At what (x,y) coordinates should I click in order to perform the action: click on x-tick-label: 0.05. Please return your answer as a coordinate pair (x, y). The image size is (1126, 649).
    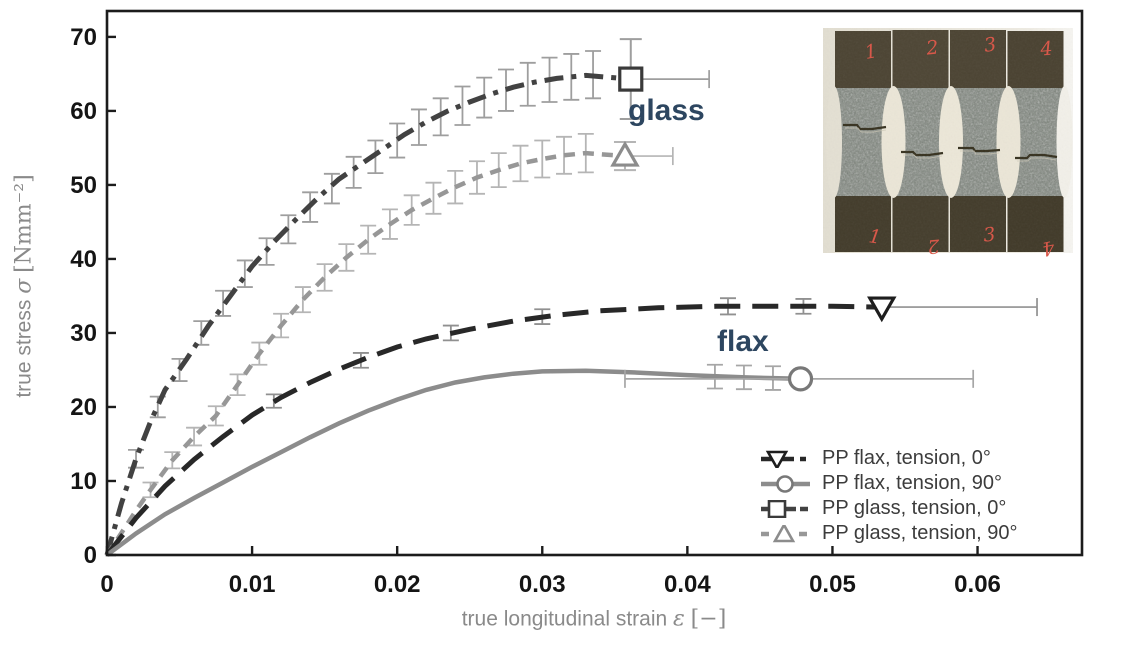
    Looking at the image, I should click on (832, 584).